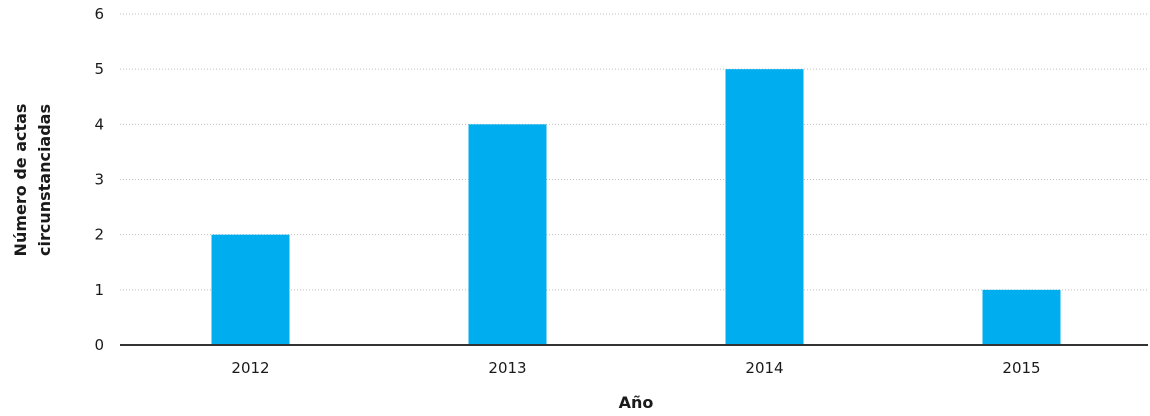  I want to click on y-axis-title: Número de actas circunstanciadas, so click(32, 180).